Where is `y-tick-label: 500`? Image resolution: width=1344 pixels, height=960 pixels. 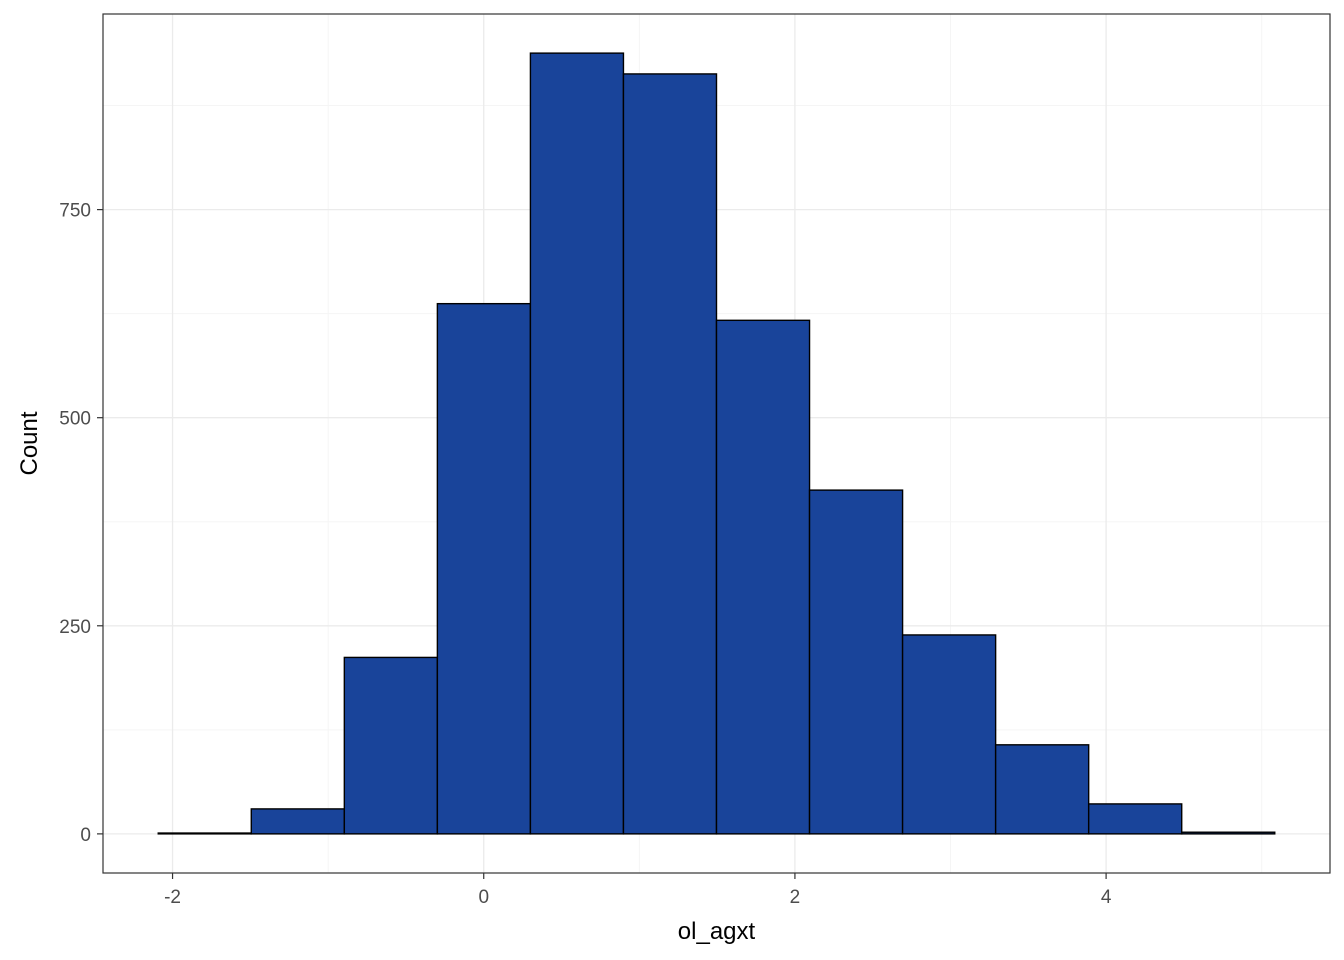 y-tick-label: 500 is located at coordinates (75, 419).